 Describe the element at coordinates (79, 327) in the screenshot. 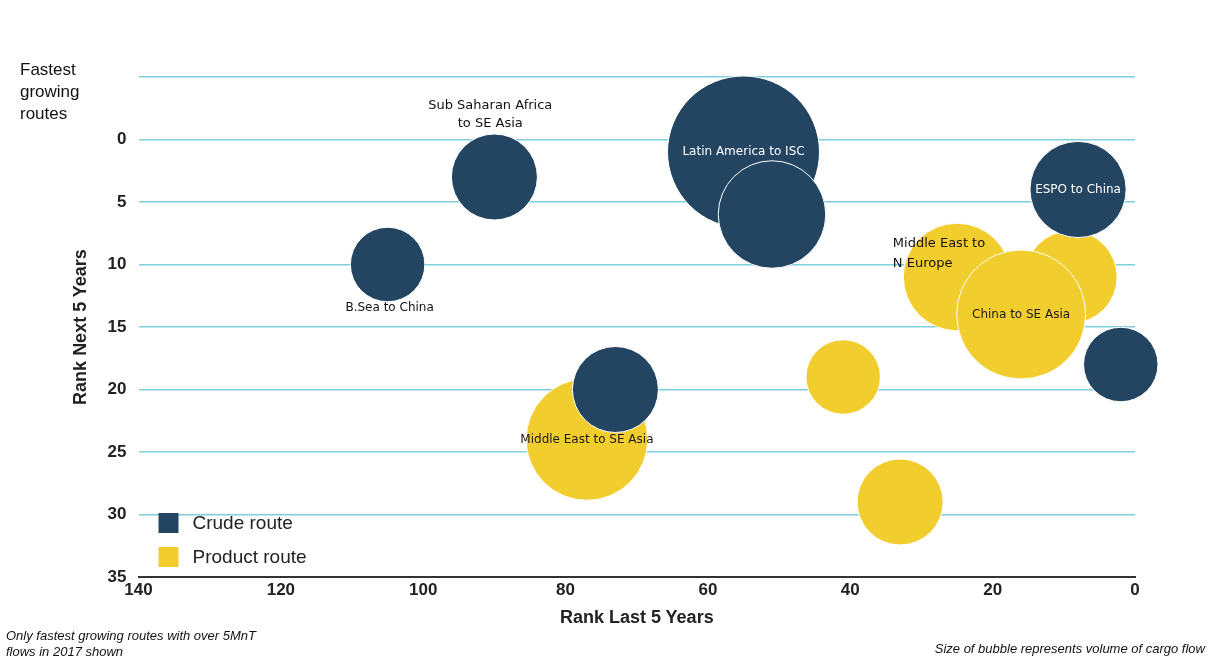

I see `y-axis-title: Rank Next 5 Years` at that location.